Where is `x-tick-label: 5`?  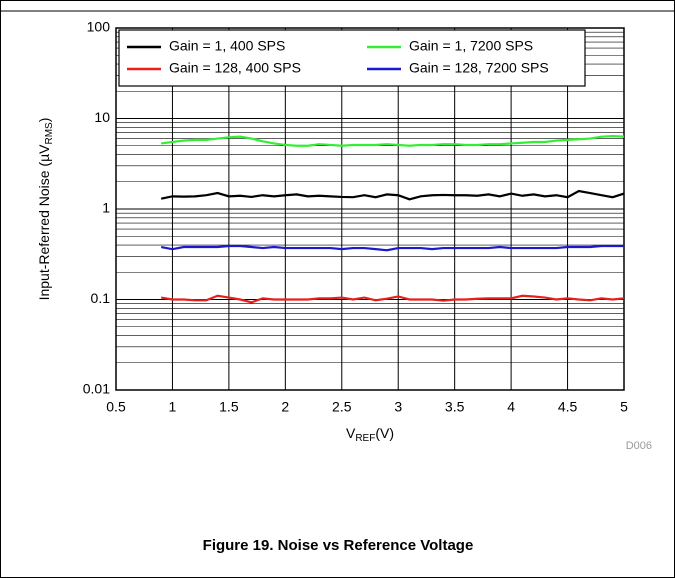 x-tick-label: 5 is located at coordinates (624, 407).